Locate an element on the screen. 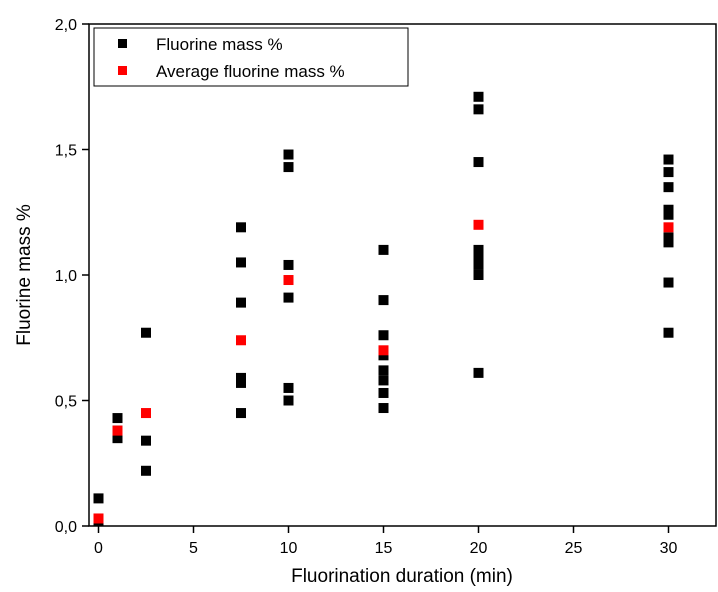  x-axis: 0 5 10 15 20 25 30 is located at coordinates (386, 541).